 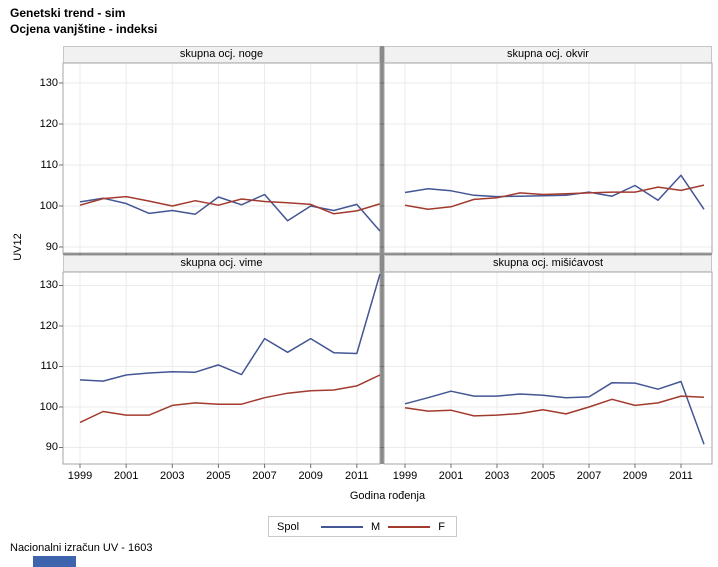 I want to click on chart-title: Genetski trend - sim, so click(x=68, y=13).